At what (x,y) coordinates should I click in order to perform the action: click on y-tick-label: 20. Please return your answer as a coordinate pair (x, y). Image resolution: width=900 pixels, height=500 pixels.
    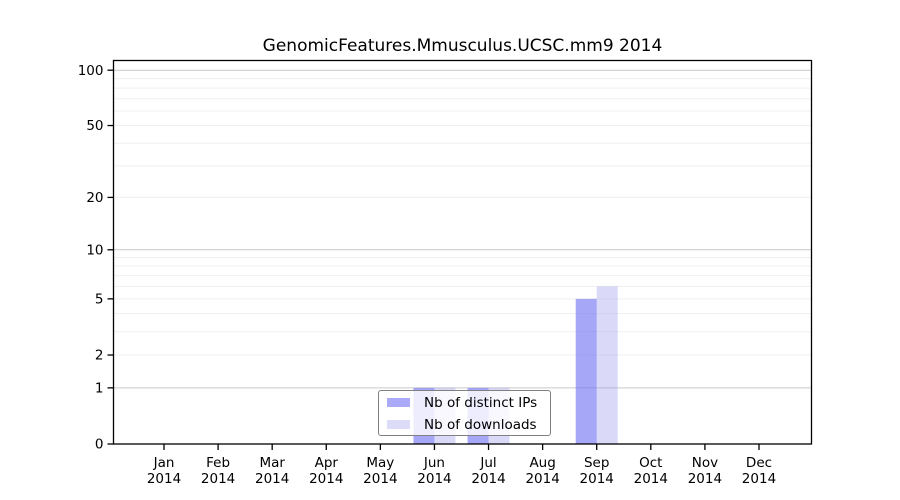
    Looking at the image, I should click on (94, 198).